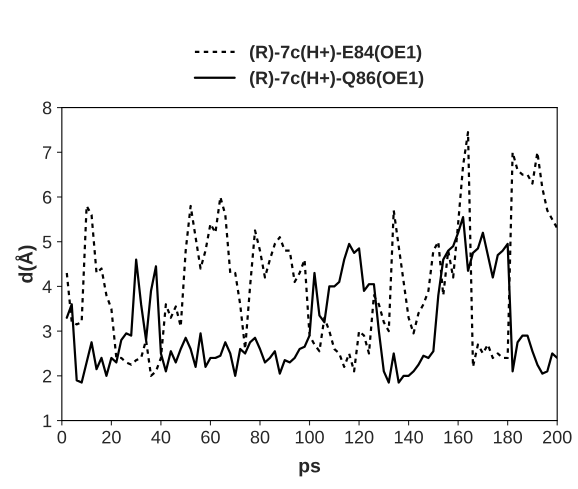 This screenshot has width=578, height=489. What do you see at coordinates (336, 53) in the screenshot?
I see `legend-label: (R)-7c(H+)-E84(OE1)` at bounding box center [336, 53].